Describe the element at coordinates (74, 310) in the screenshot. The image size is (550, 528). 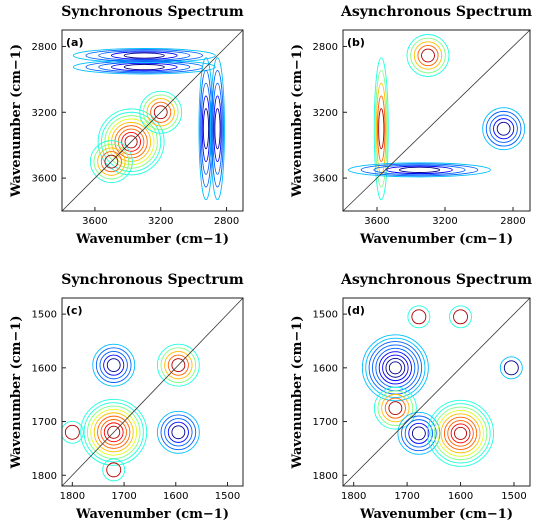
I see `panel-label: (c)` at that location.